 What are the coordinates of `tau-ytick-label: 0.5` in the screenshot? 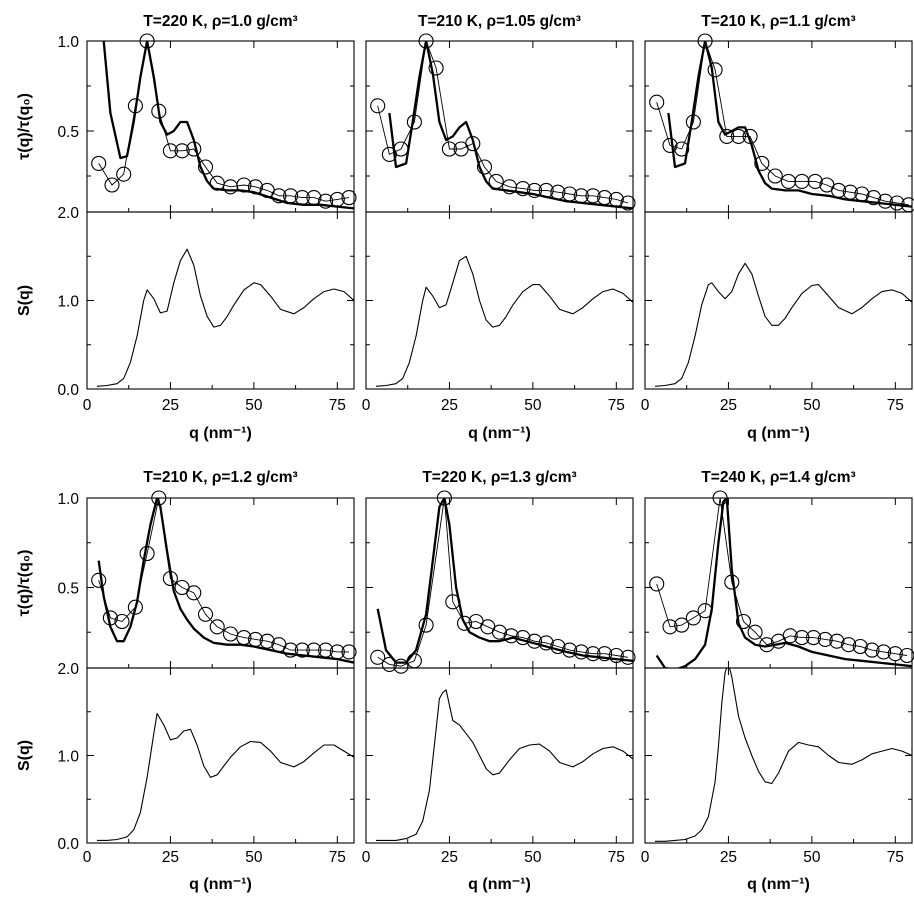 It's located at (68, 132).